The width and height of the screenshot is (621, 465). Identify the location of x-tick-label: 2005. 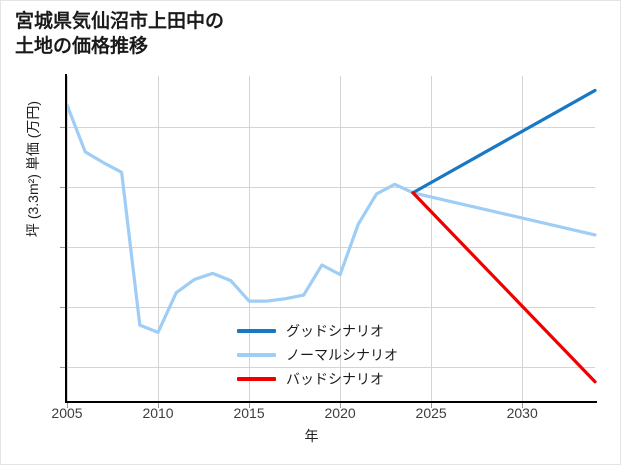
(67, 413).